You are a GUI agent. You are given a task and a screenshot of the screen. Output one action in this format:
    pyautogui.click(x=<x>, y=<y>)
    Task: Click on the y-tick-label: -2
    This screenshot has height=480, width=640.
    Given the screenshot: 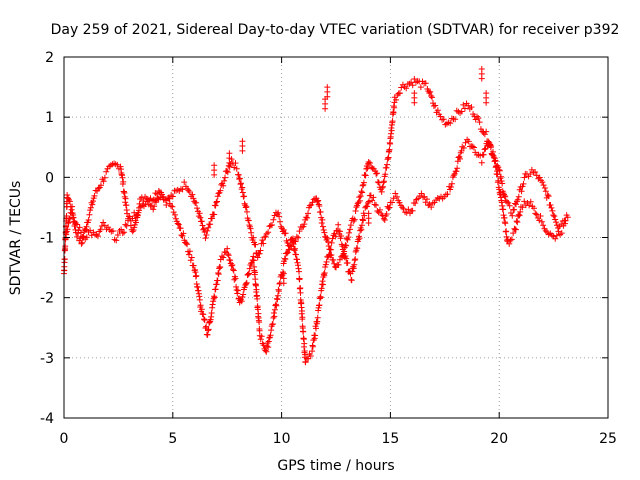 What is the action you would take?
    pyautogui.click(x=47, y=299)
    